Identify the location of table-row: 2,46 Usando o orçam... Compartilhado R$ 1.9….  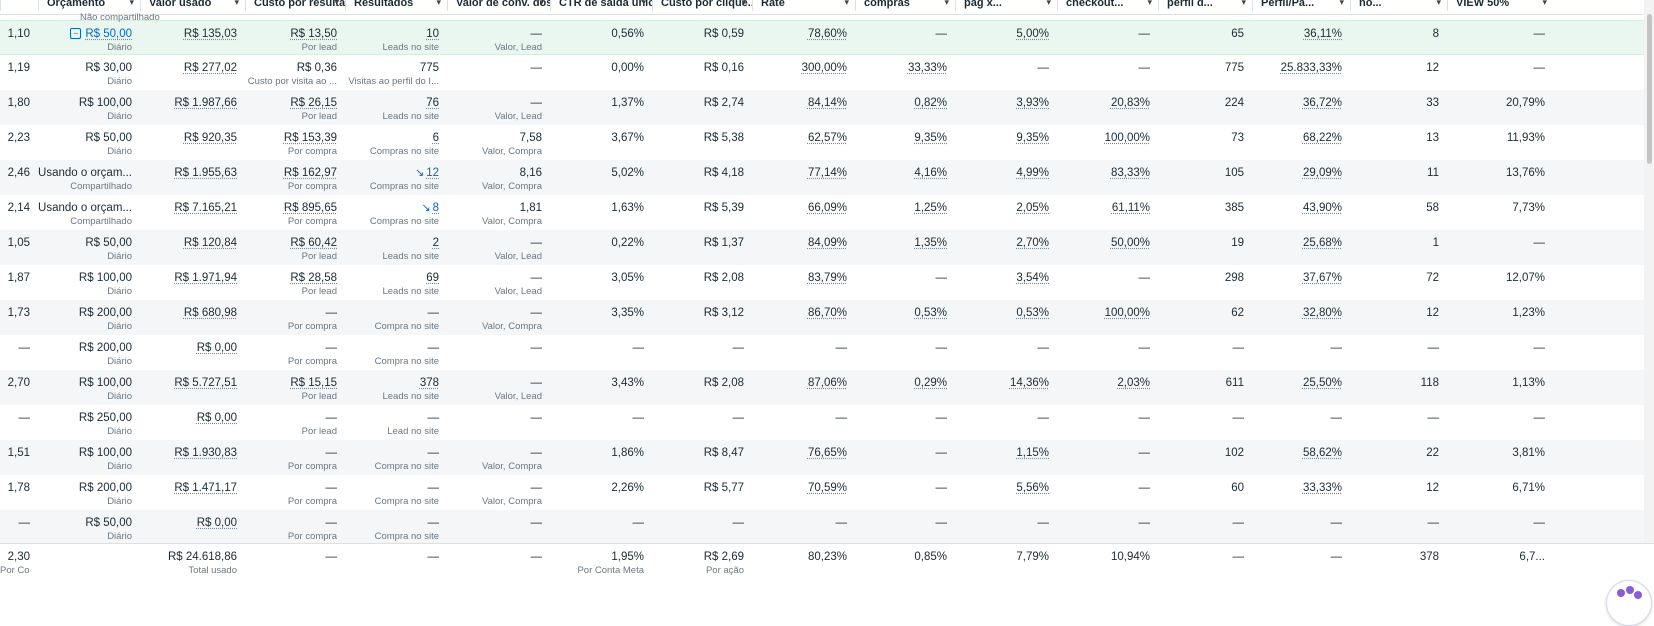
(827, 177).